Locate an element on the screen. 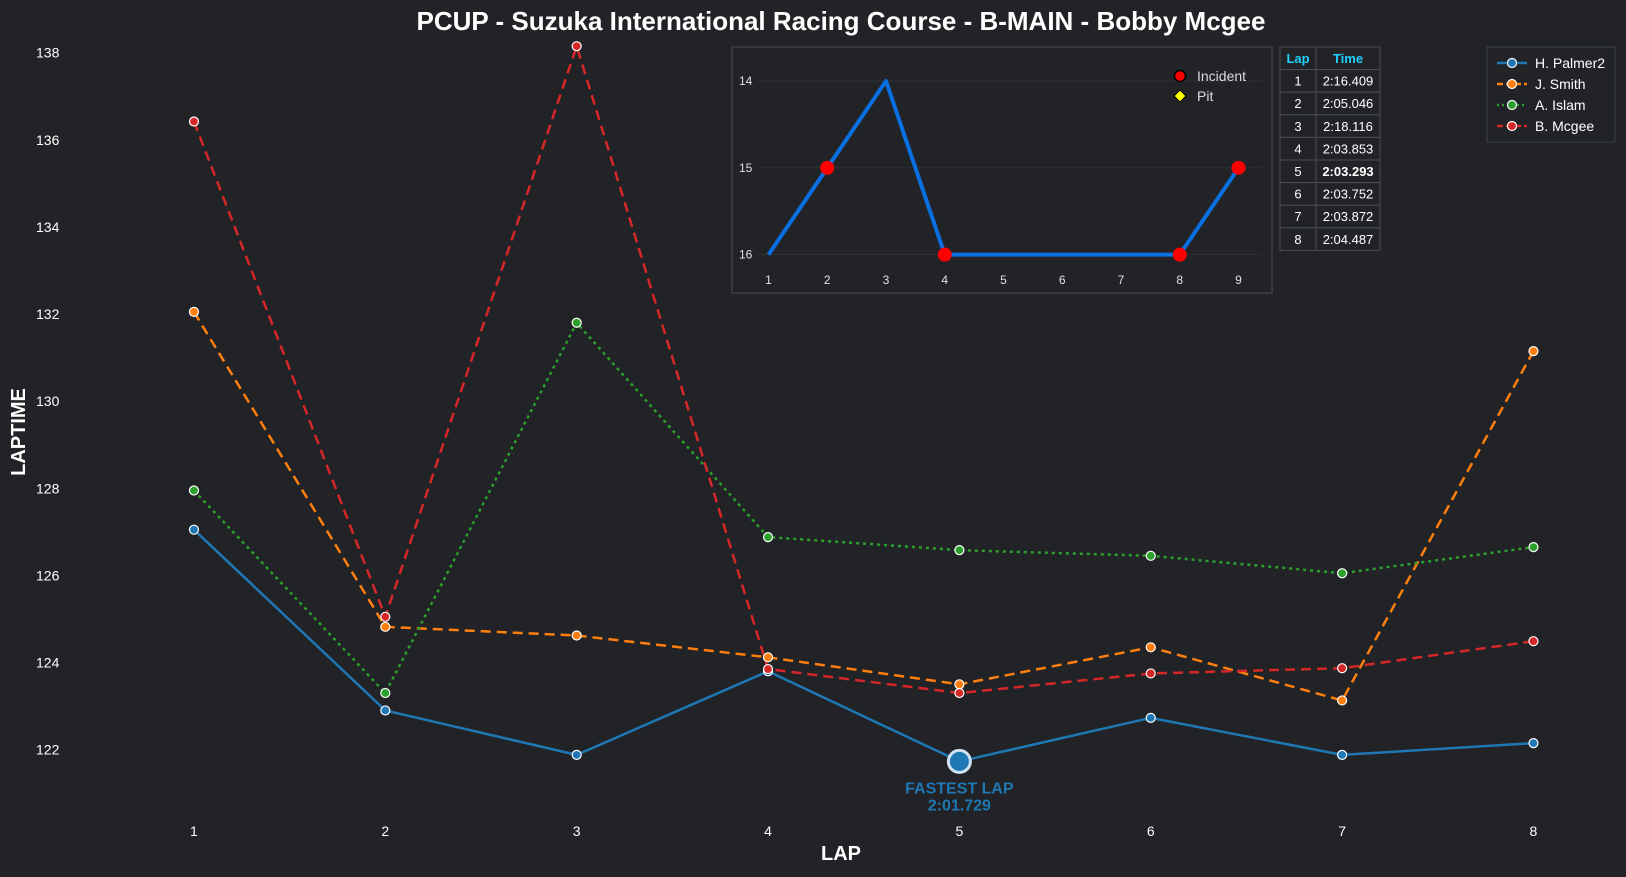  pit-legend-marker is located at coordinates (1180, 96).